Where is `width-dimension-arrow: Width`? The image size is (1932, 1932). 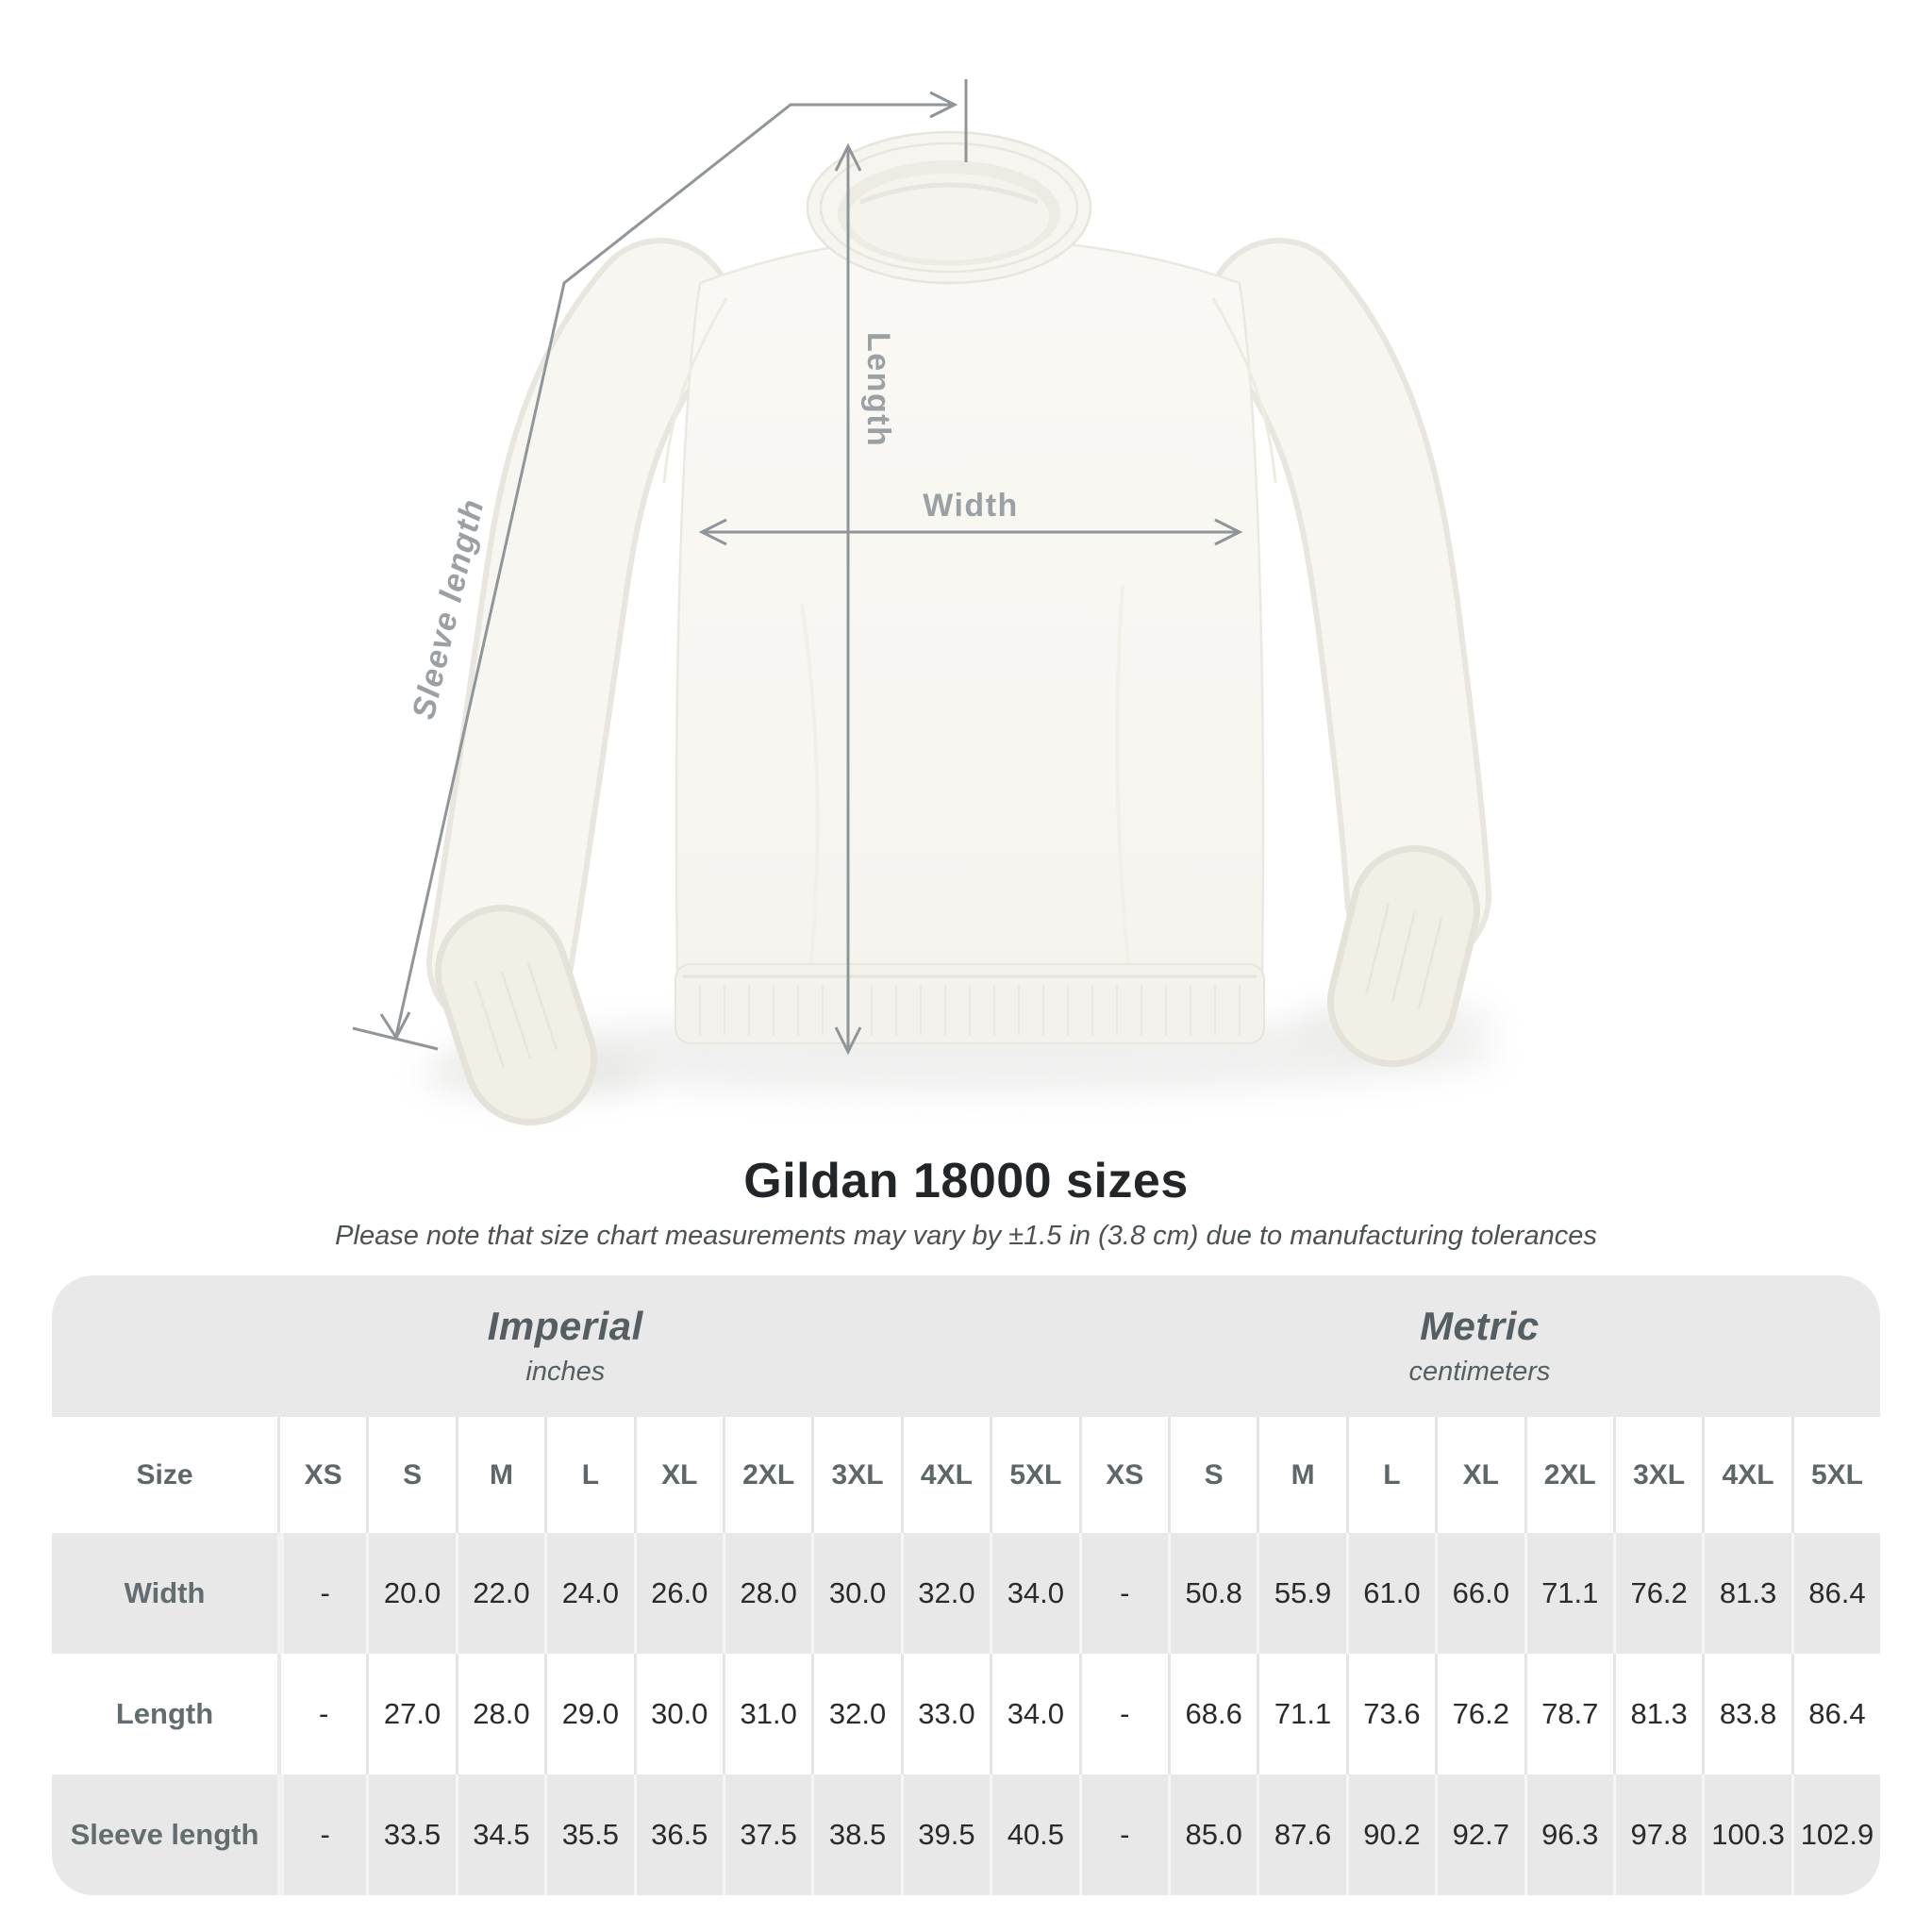 width-dimension-arrow: Width is located at coordinates (971, 517).